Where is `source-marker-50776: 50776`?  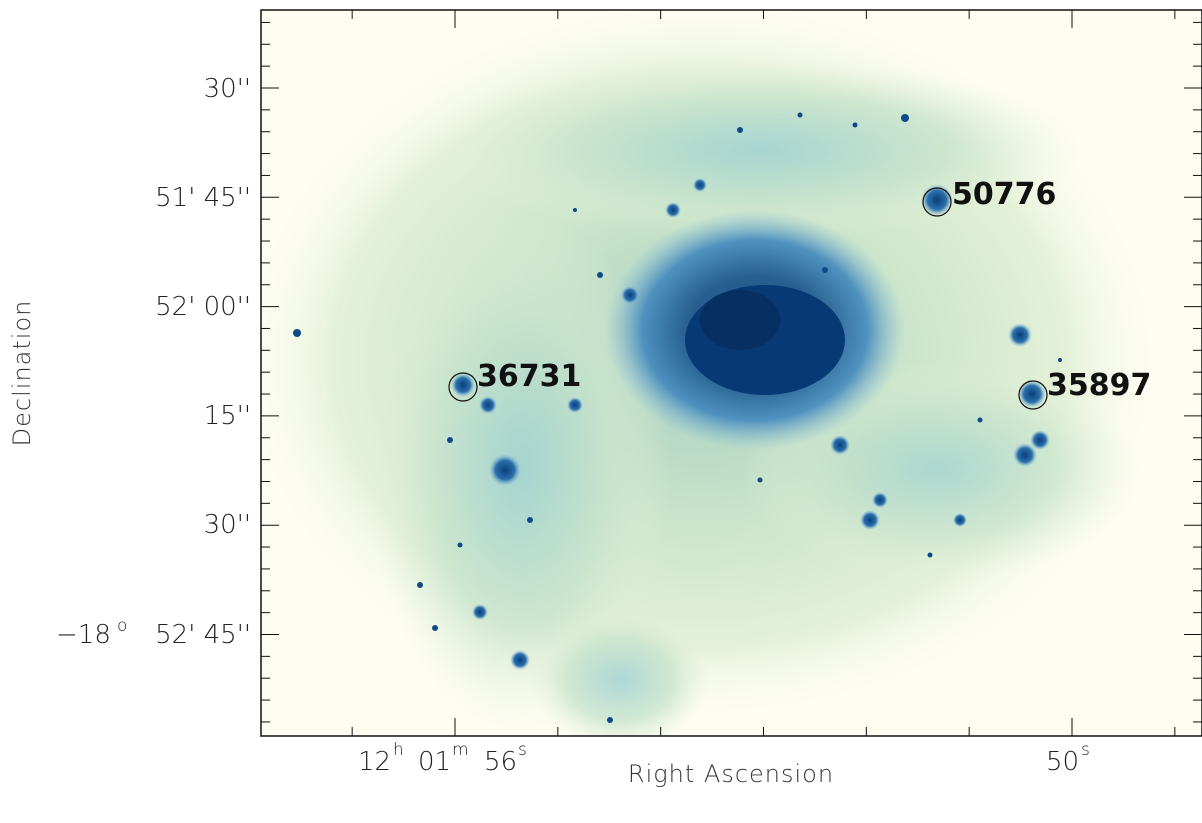 source-marker-50776: 50776 is located at coordinates (989, 197).